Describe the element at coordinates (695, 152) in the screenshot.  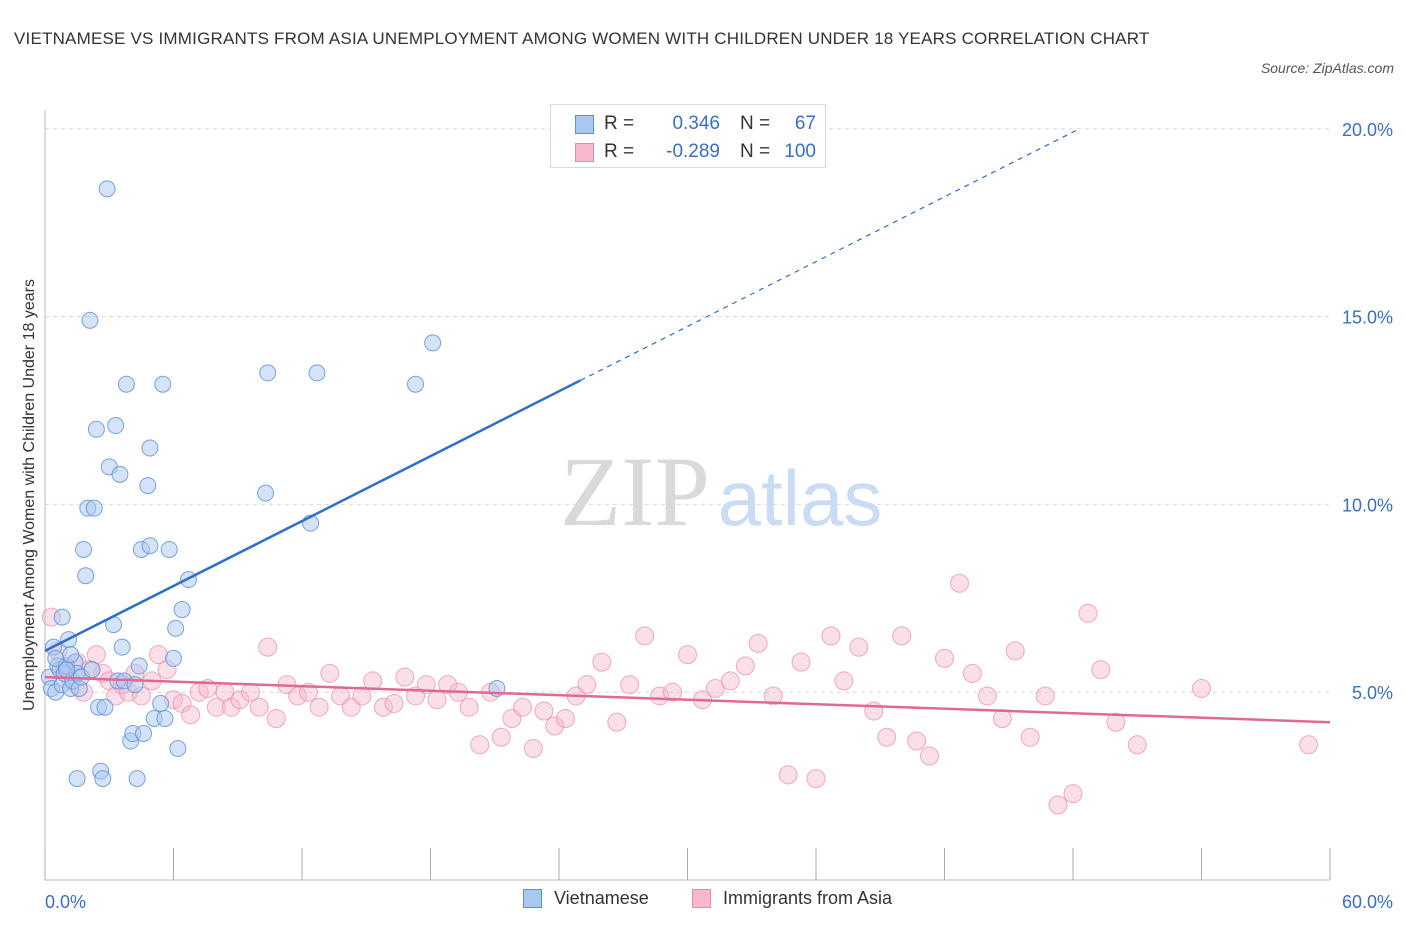
I see `legend-row-asia: R = -0.289 N = 100` at that location.